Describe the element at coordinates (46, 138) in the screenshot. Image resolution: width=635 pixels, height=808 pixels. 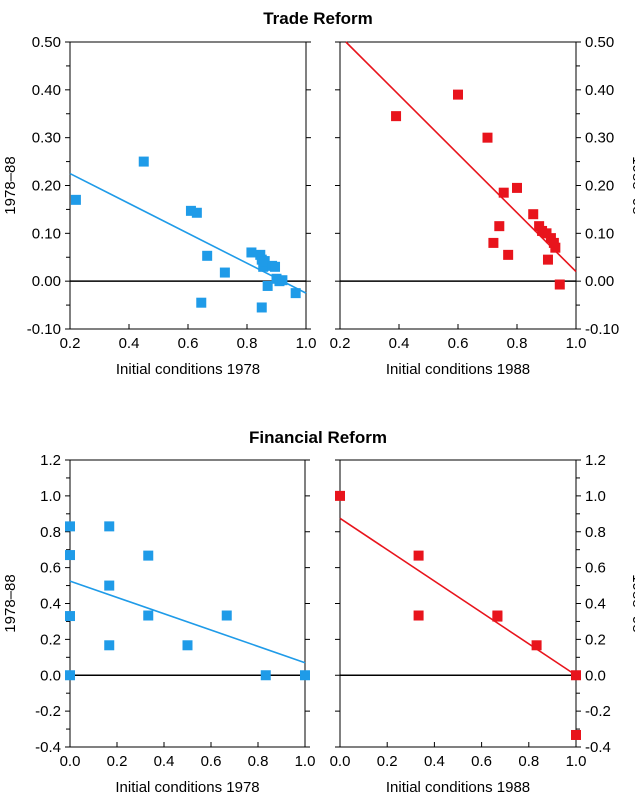
I see `y-tick-label: 0.30` at that location.